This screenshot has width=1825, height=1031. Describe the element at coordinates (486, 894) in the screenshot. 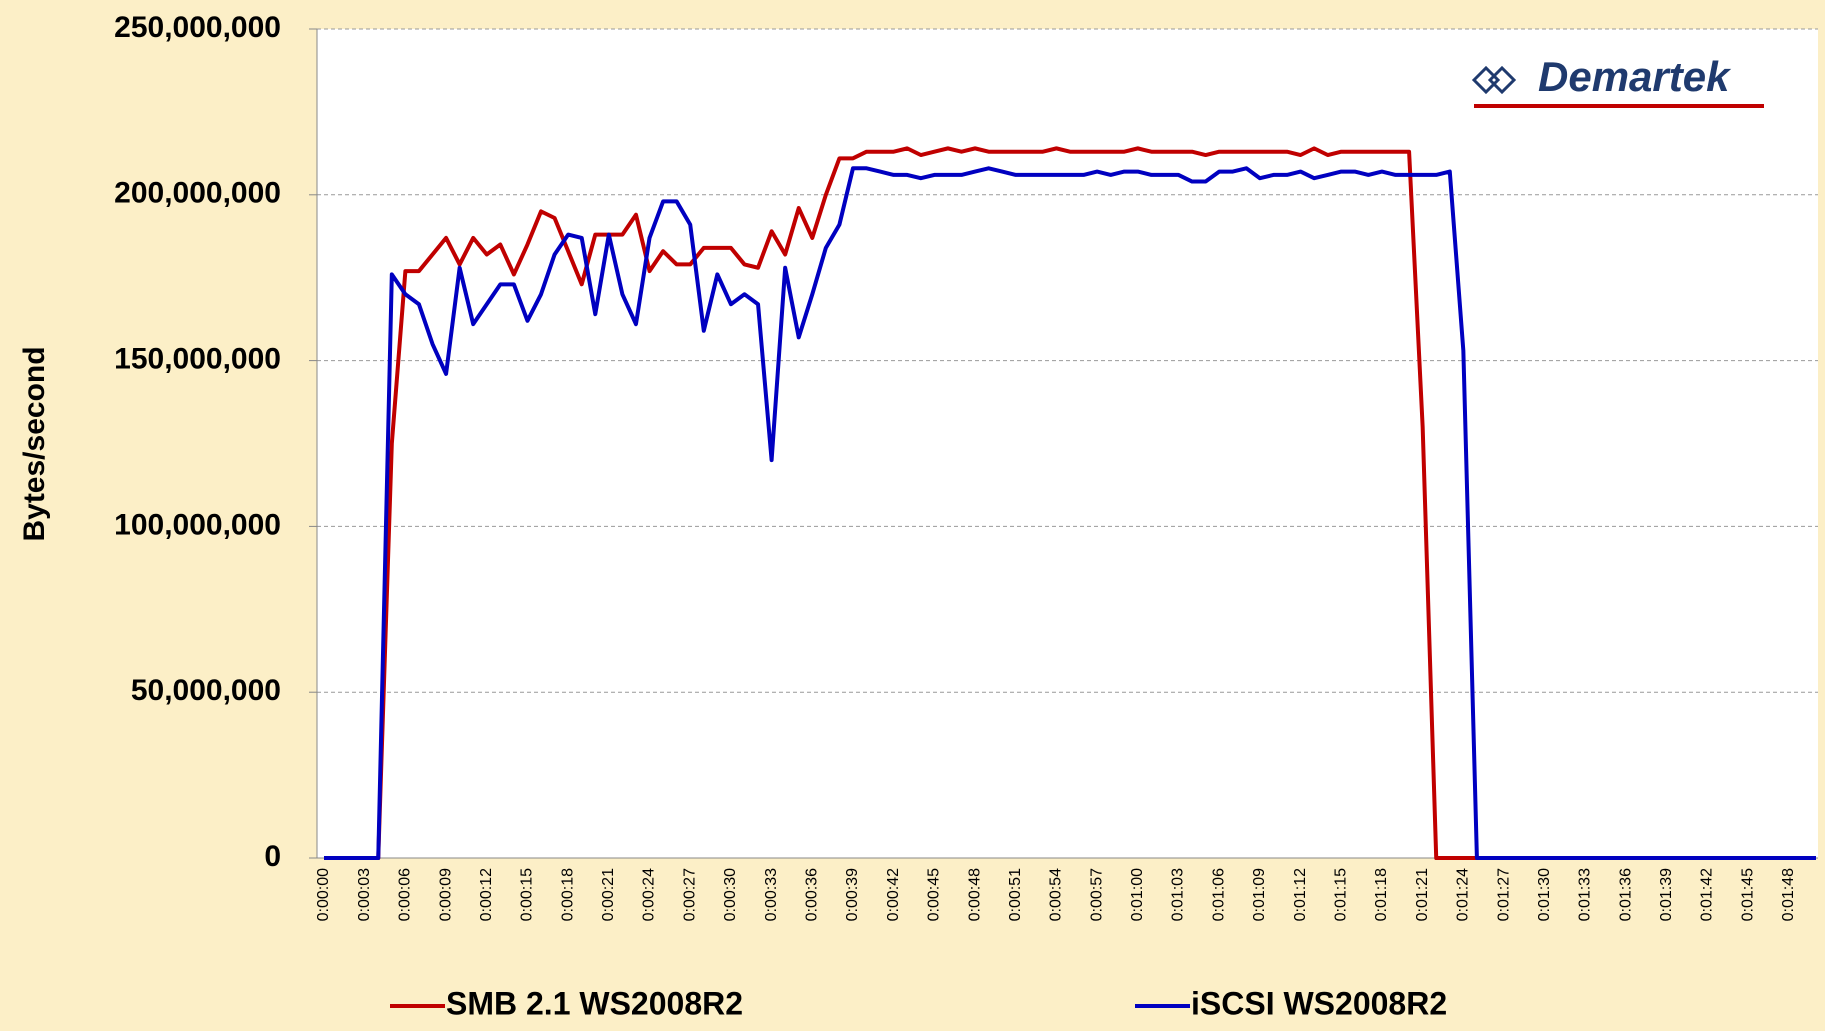

I see `x-tick-label: 0:00:12` at that location.